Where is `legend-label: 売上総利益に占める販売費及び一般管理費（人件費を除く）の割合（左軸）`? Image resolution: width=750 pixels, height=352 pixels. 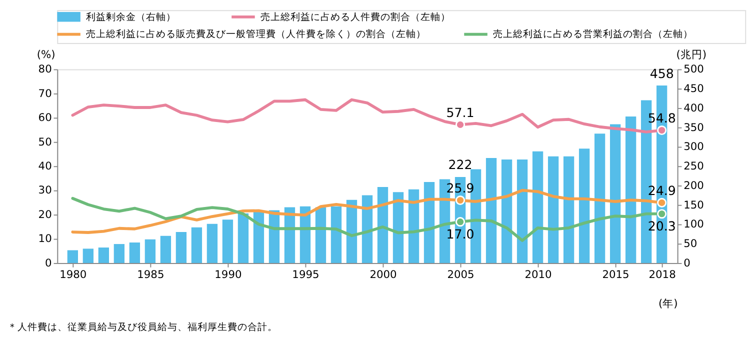
legend-label: 売上総利益に占める販売費及び一般管理費（人件費を除く）の割合（左軸） is located at coordinates (256, 34).